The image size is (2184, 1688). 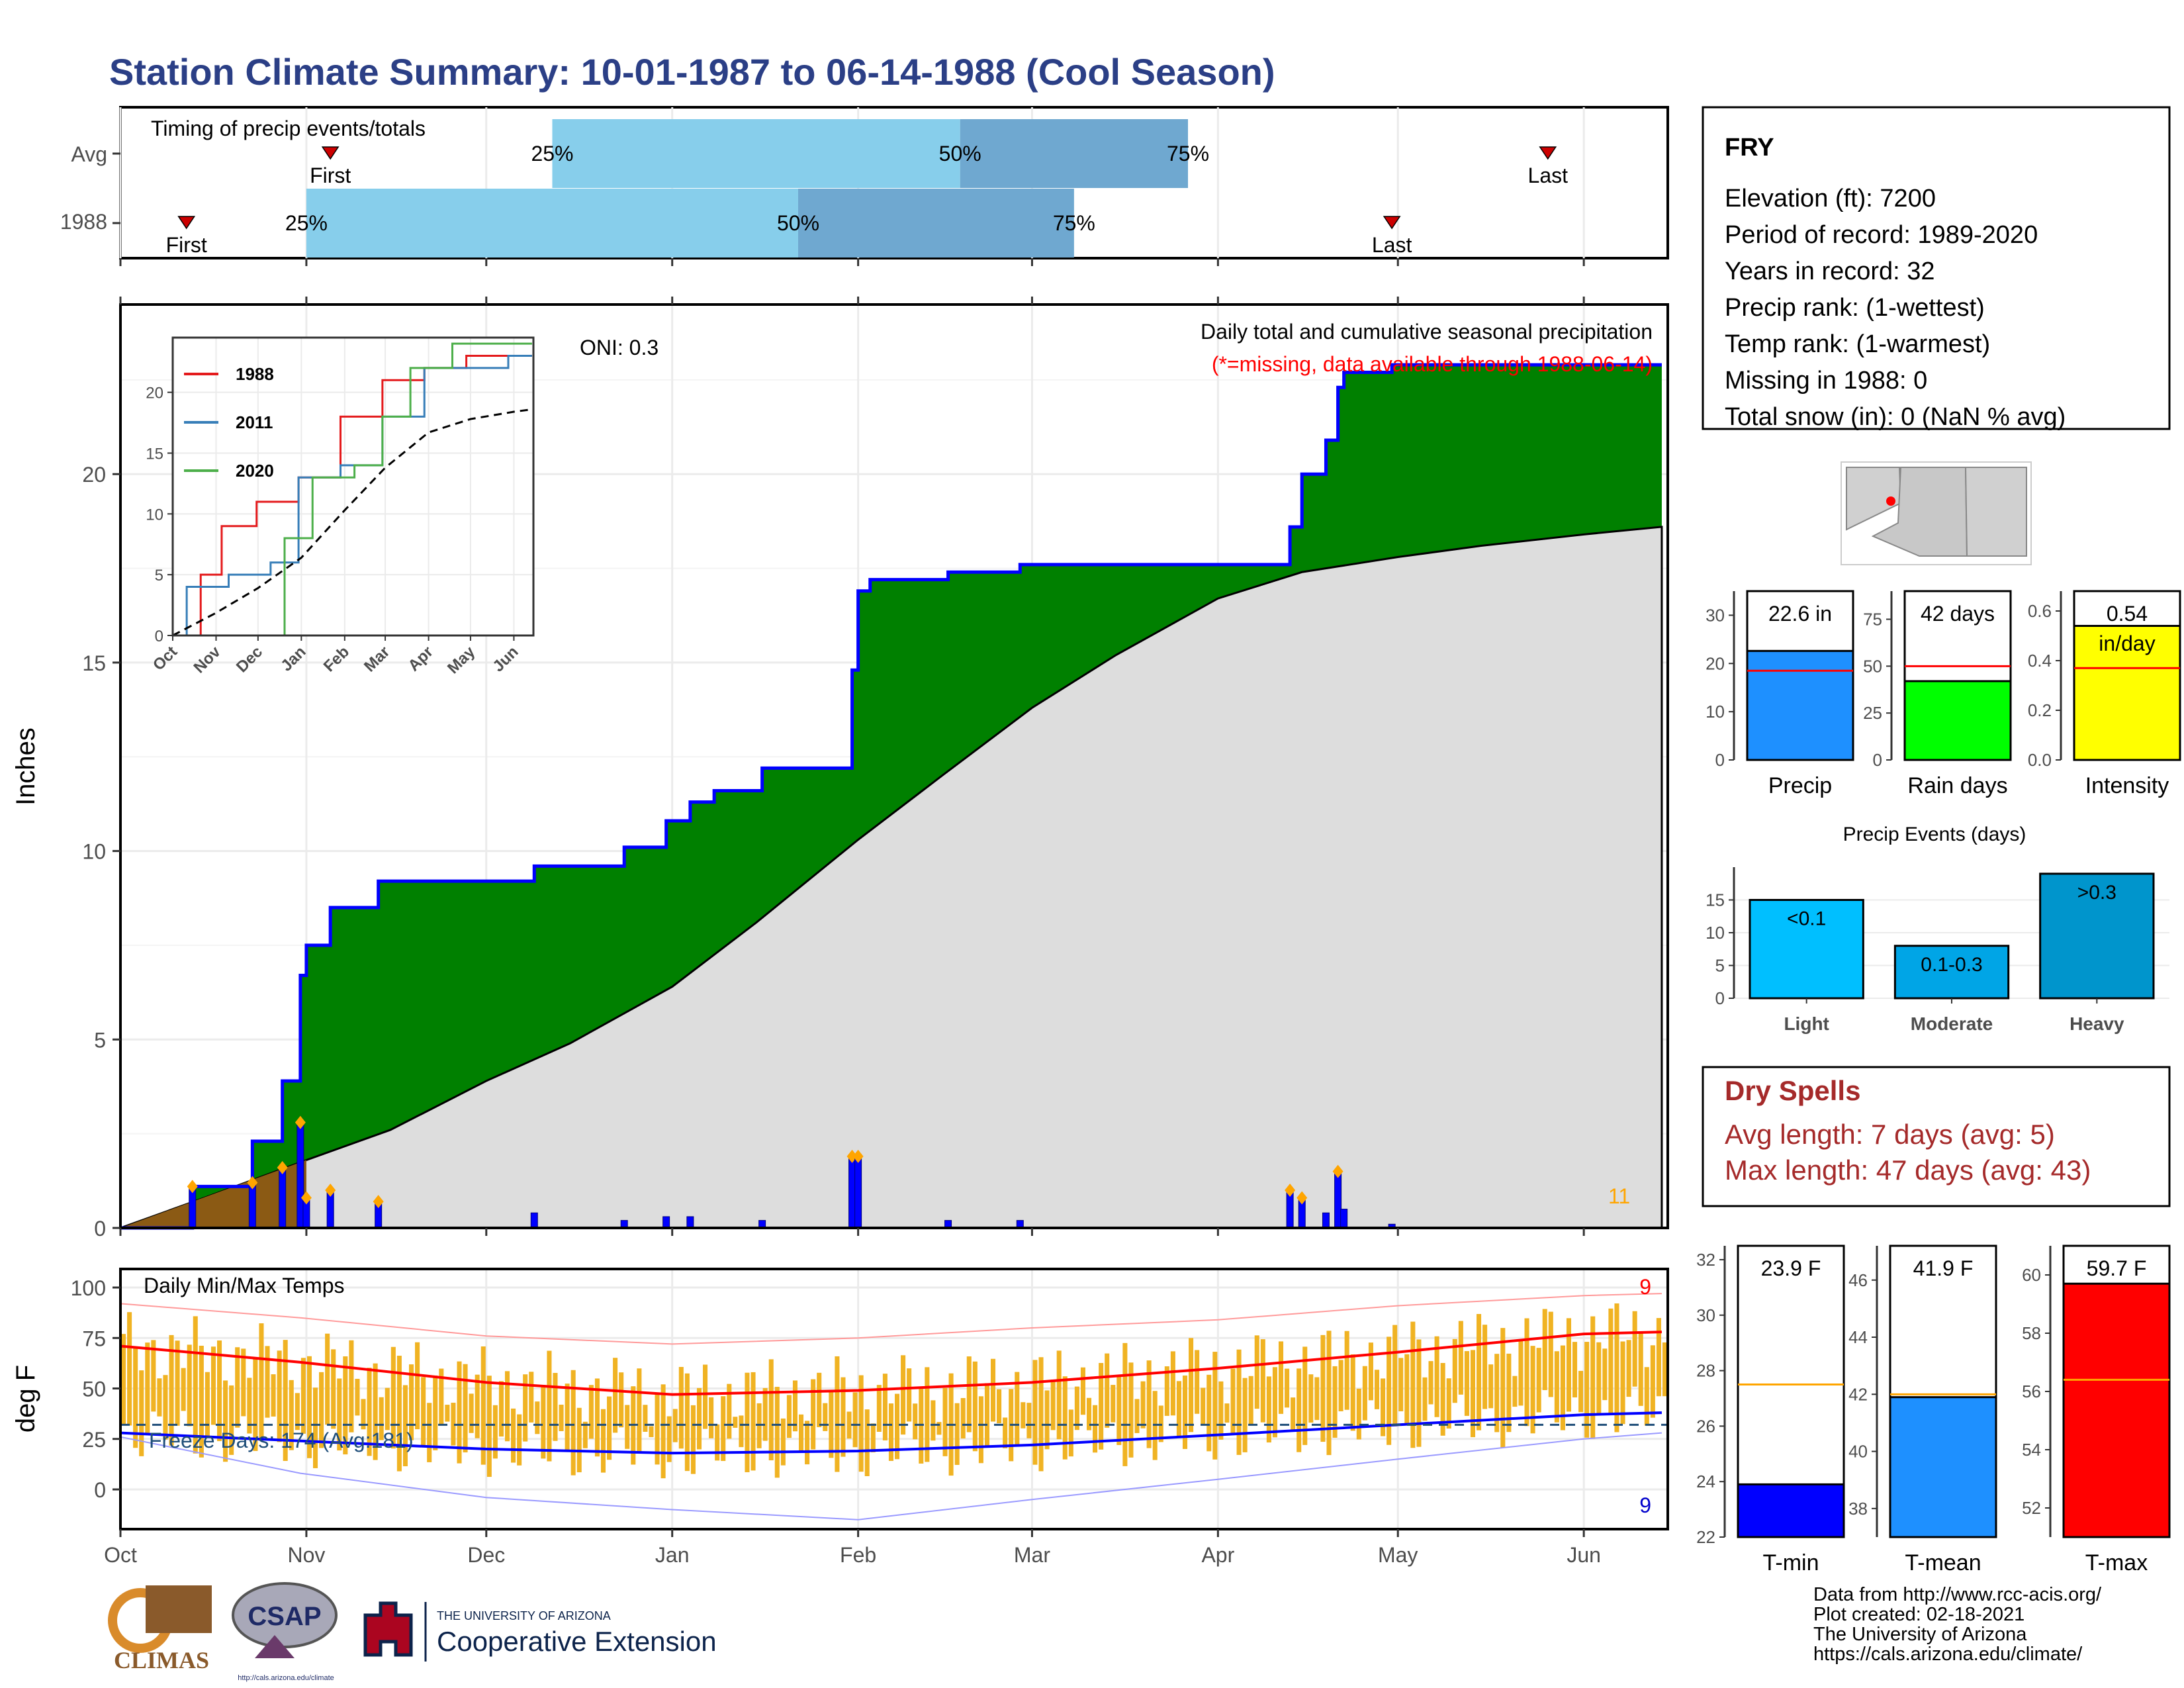 I want to click on inset-ytick-label: 10, so click(x=154, y=515).